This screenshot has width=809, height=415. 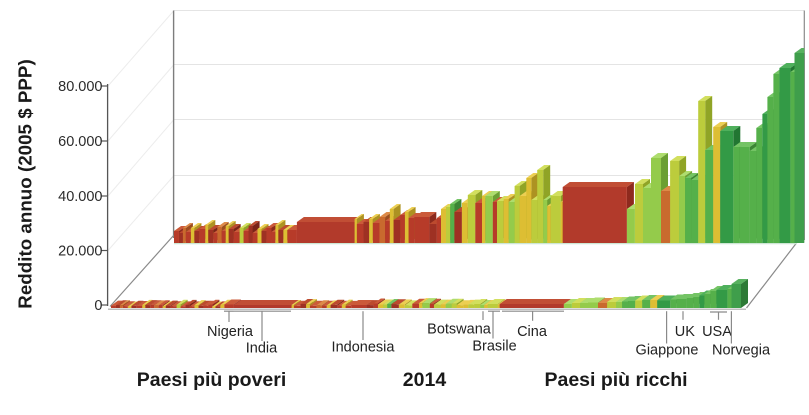 What do you see at coordinates (741, 351) in the screenshot?
I see `svg-text: Norvegia` at bounding box center [741, 351].